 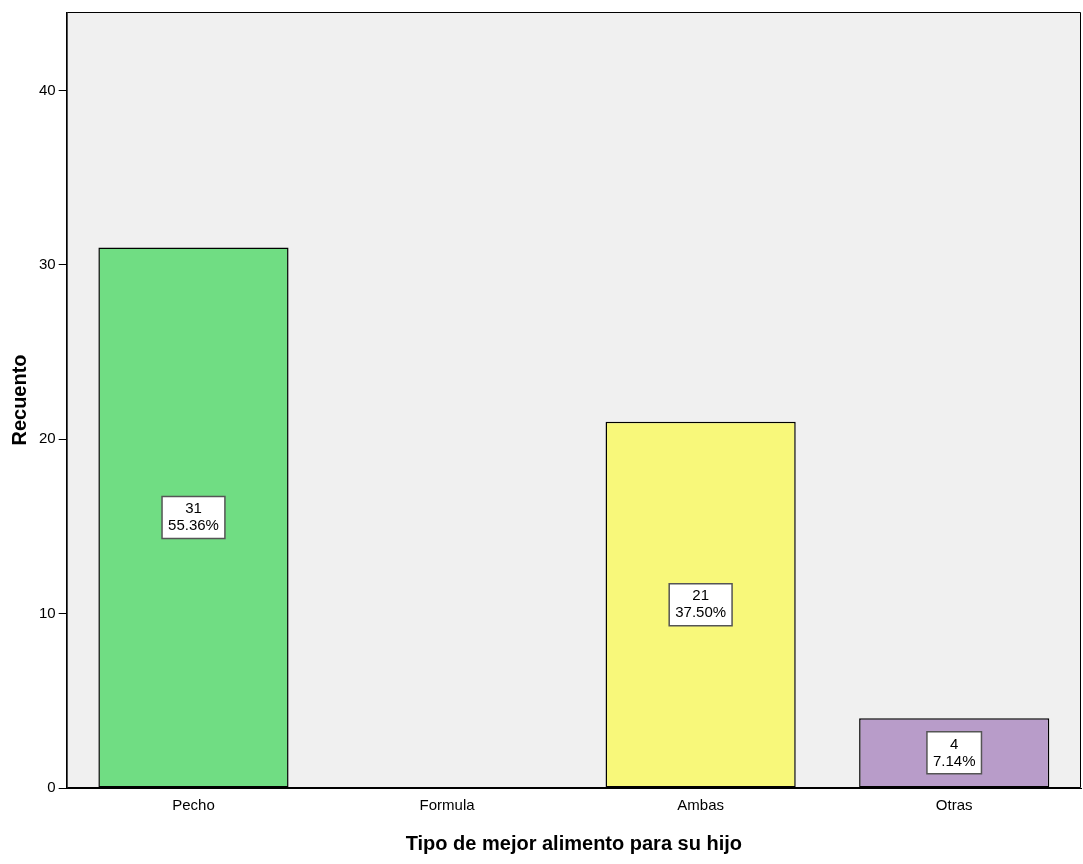 I want to click on y-tick-label: 0, so click(x=51, y=787).